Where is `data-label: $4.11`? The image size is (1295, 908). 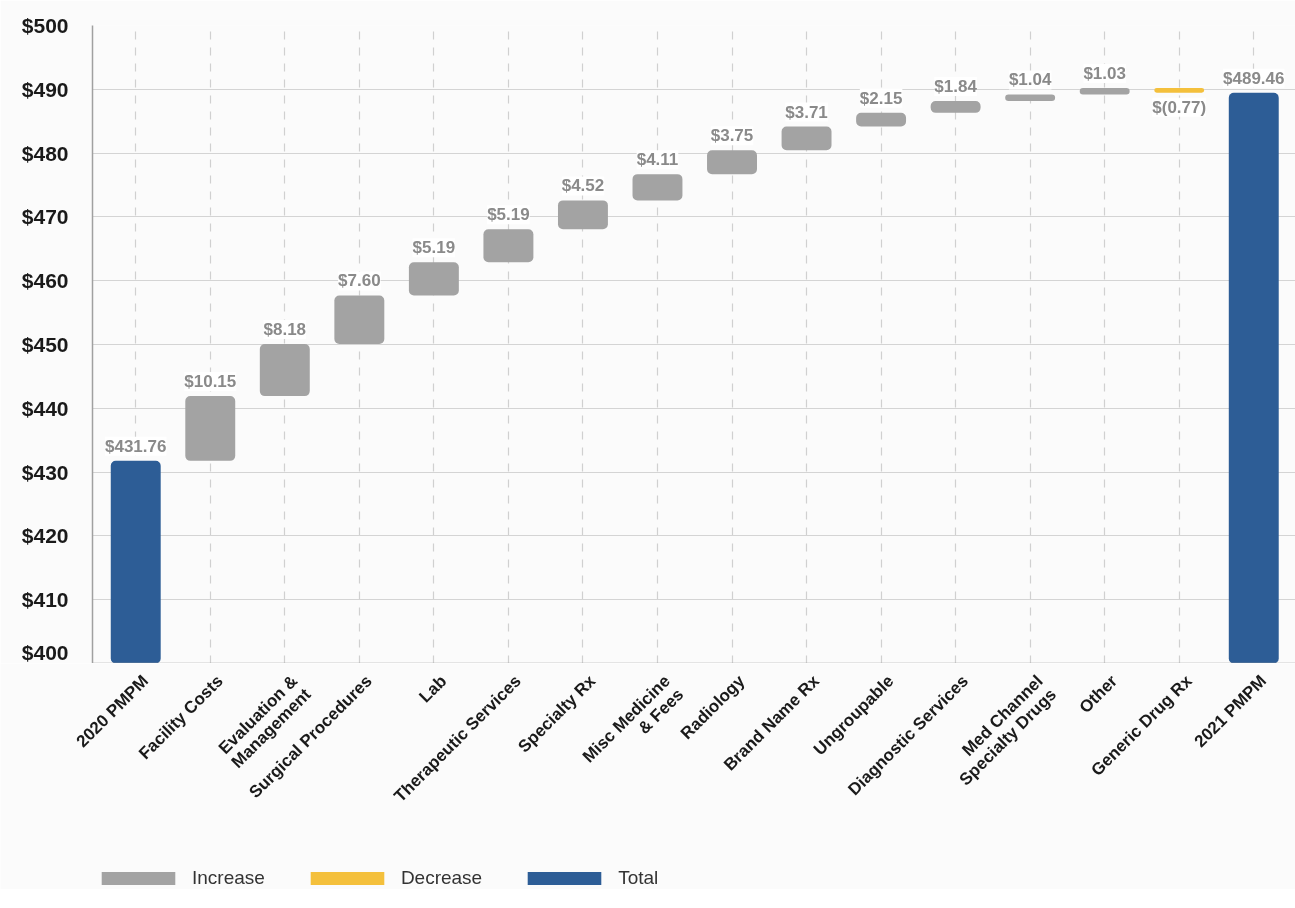 data-label: $4.11 is located at coordinates (657, 160).